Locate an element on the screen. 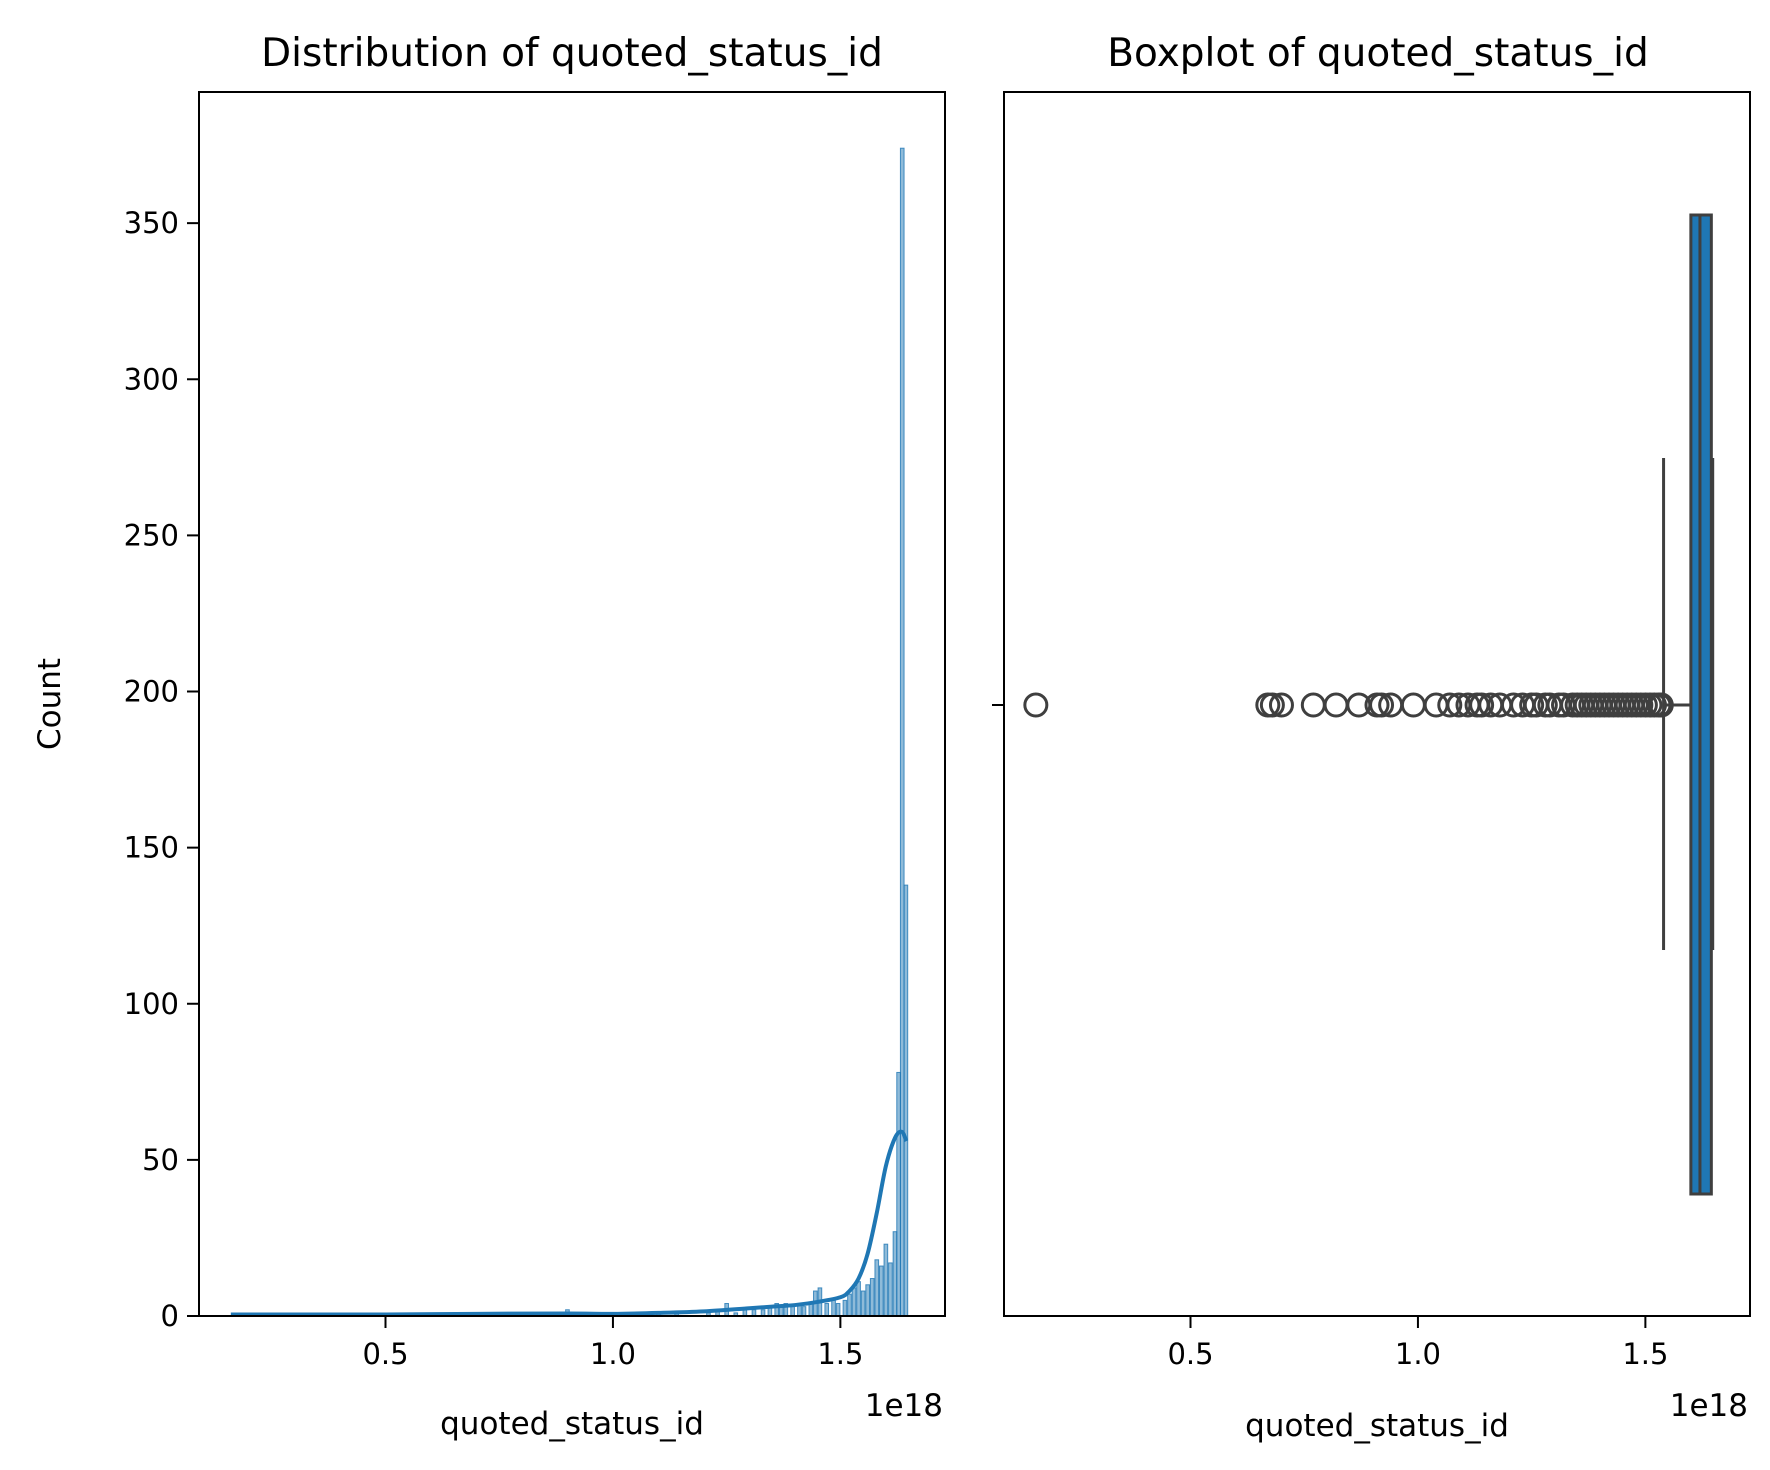 Image resolution: width=1770 pixels, height=1470 pixels. boxplot-outliers is located at coordinates (1348, 705).